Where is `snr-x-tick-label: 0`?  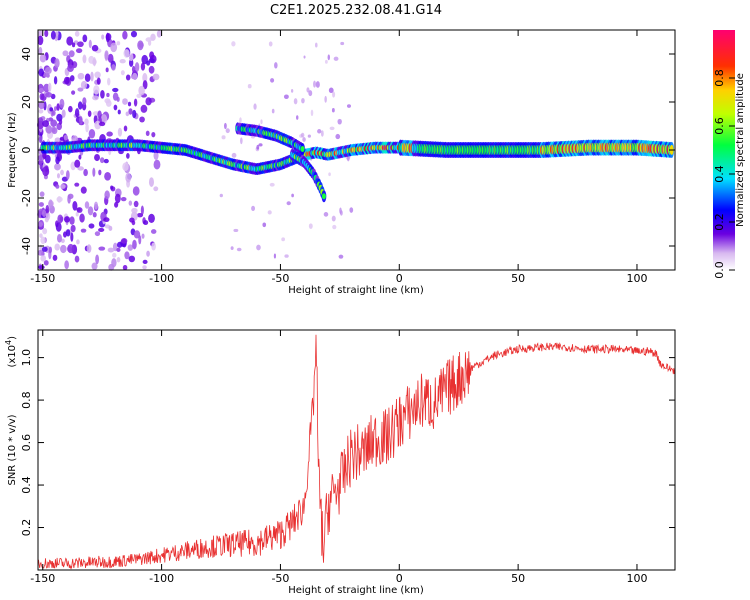 snr-x-tick-label: 0 is located at coordinates (399, 578).